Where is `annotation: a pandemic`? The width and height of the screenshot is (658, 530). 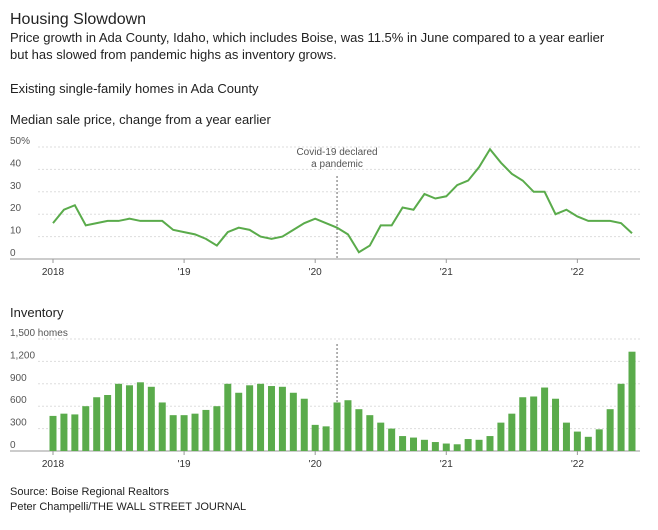
annotation: a pandemic is located at coordinates (337, 164).